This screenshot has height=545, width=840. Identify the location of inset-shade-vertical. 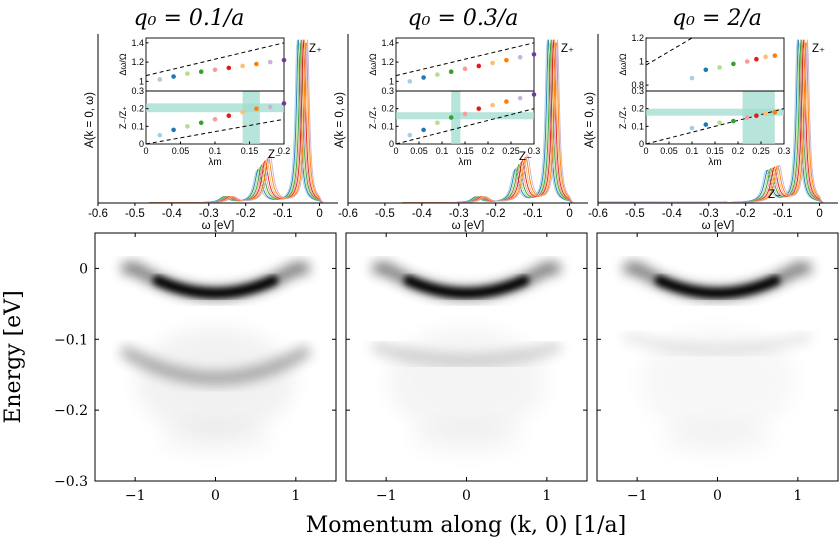
(251, 117).